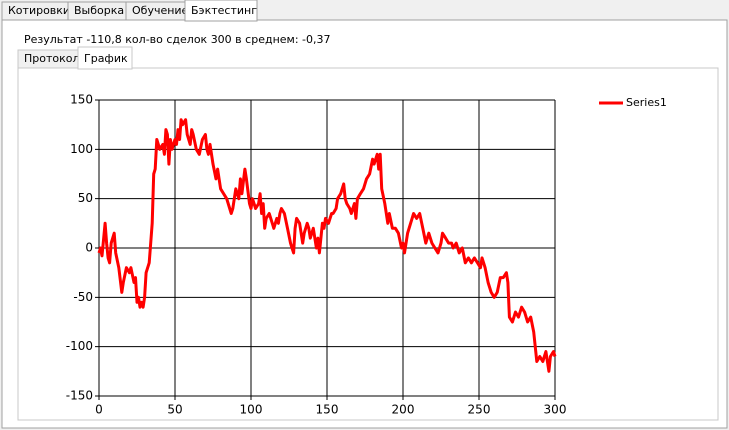  What do you see at coordinates (79, 346) in the screenshot?
I see `y-tick-label: -100` at bounding box center [79, 346].